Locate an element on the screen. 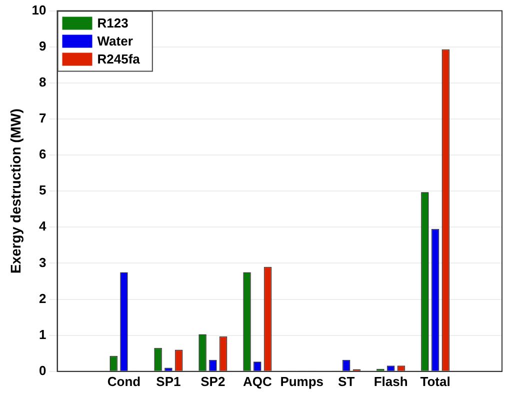 The height and width of the screenshot is (397, 520). x-tick-label: Cond is located at coordinates (124, 381).